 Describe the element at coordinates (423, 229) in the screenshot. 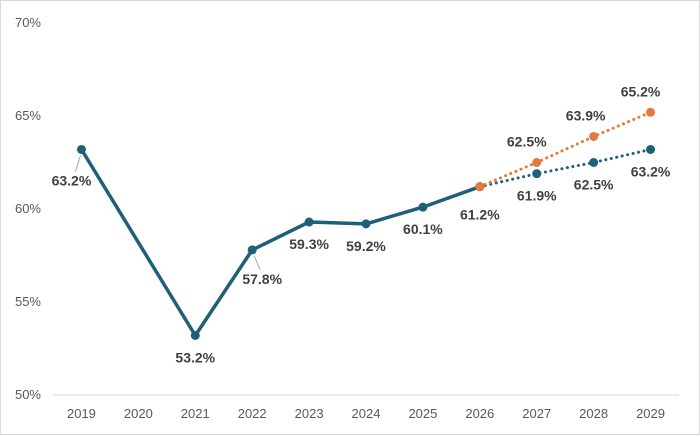

I see `data-label: 60.1%` at that location.